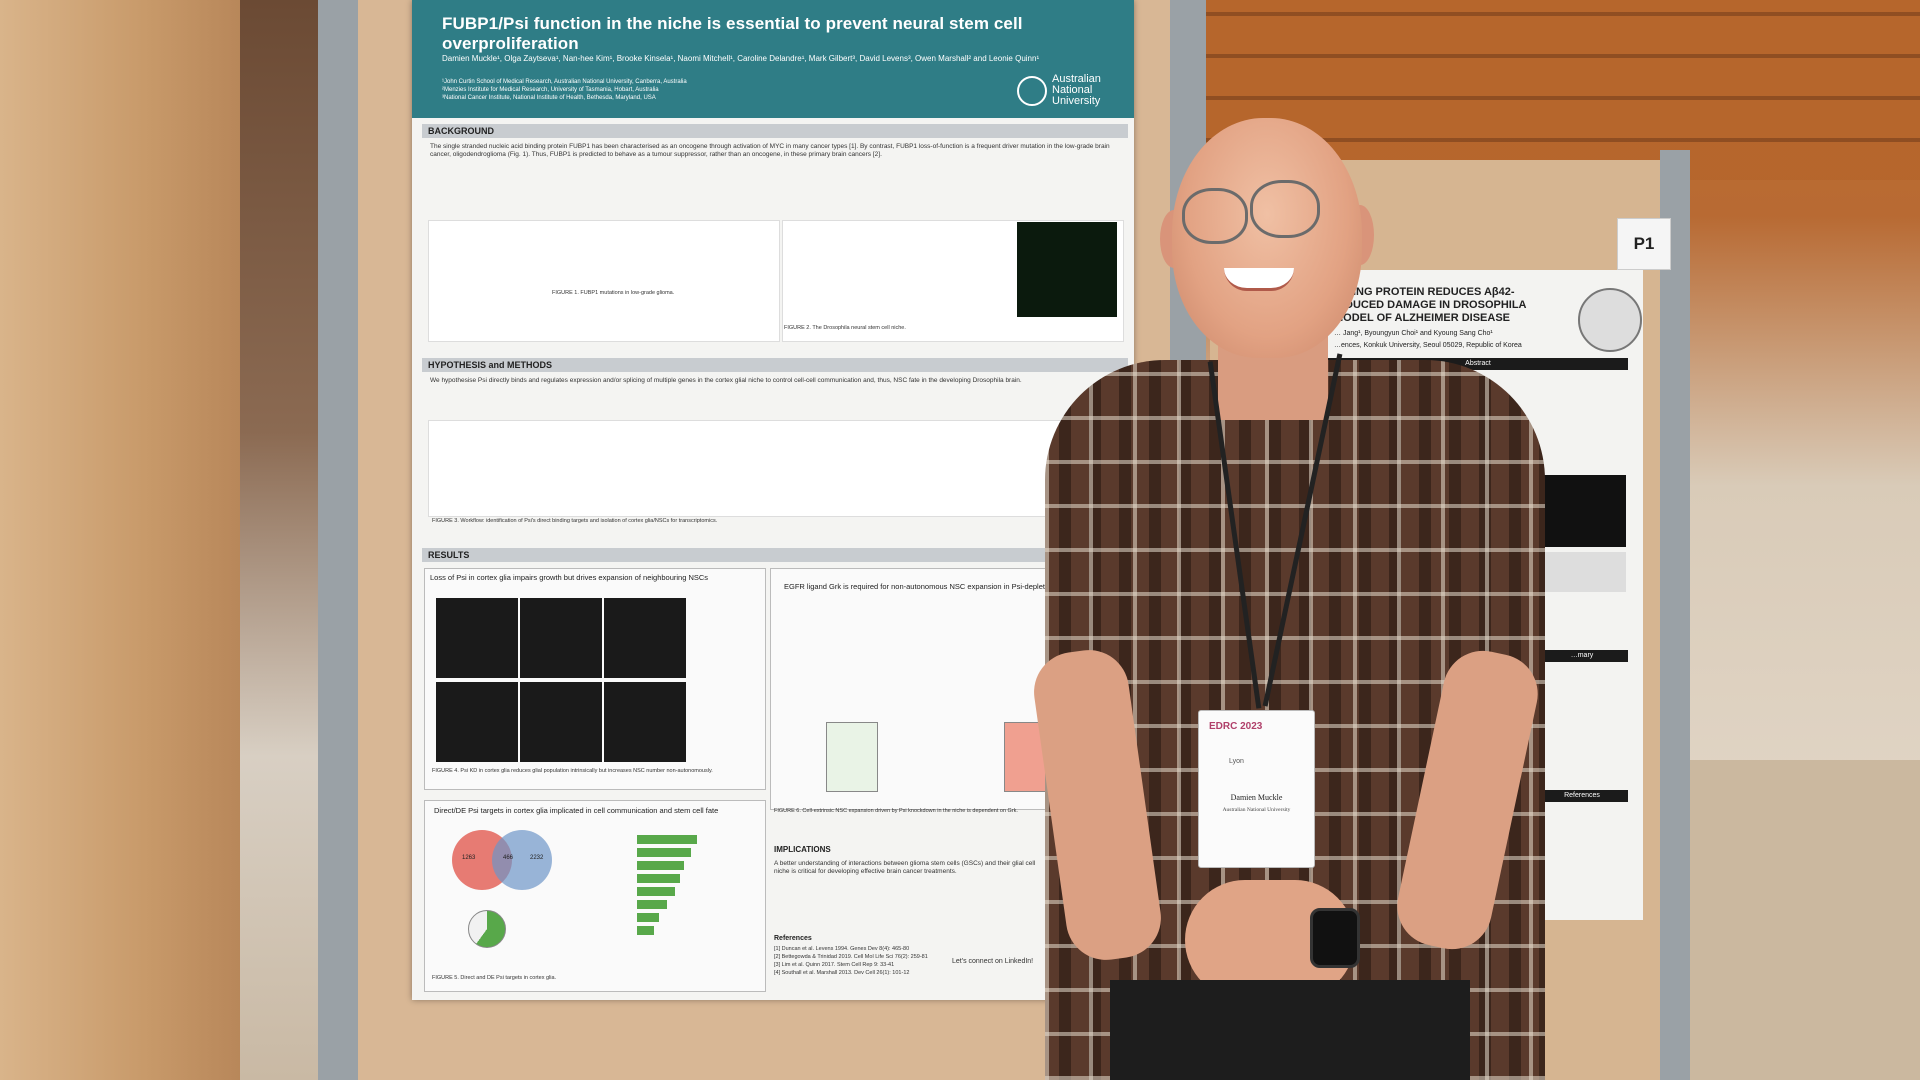  I want to click on board-number-sign: P1, so click(1644, 244).